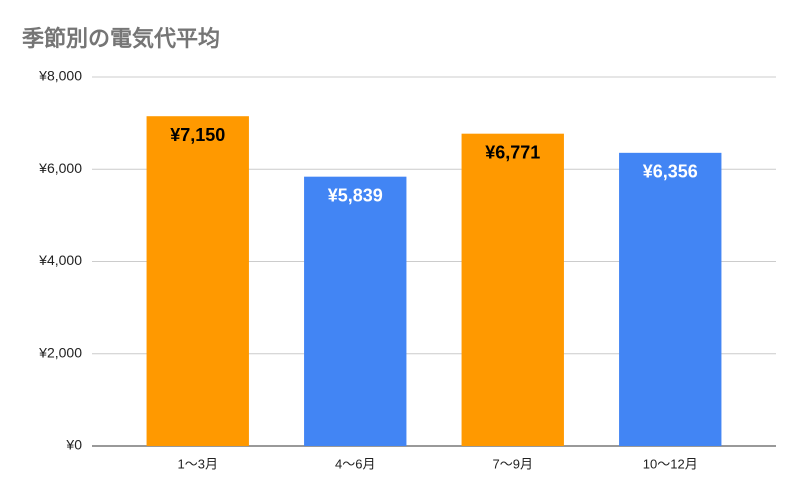 The height and width of the screenshot is (495, 800). I want to click on y-tick-label: ¥8,000, so click(60, 76).